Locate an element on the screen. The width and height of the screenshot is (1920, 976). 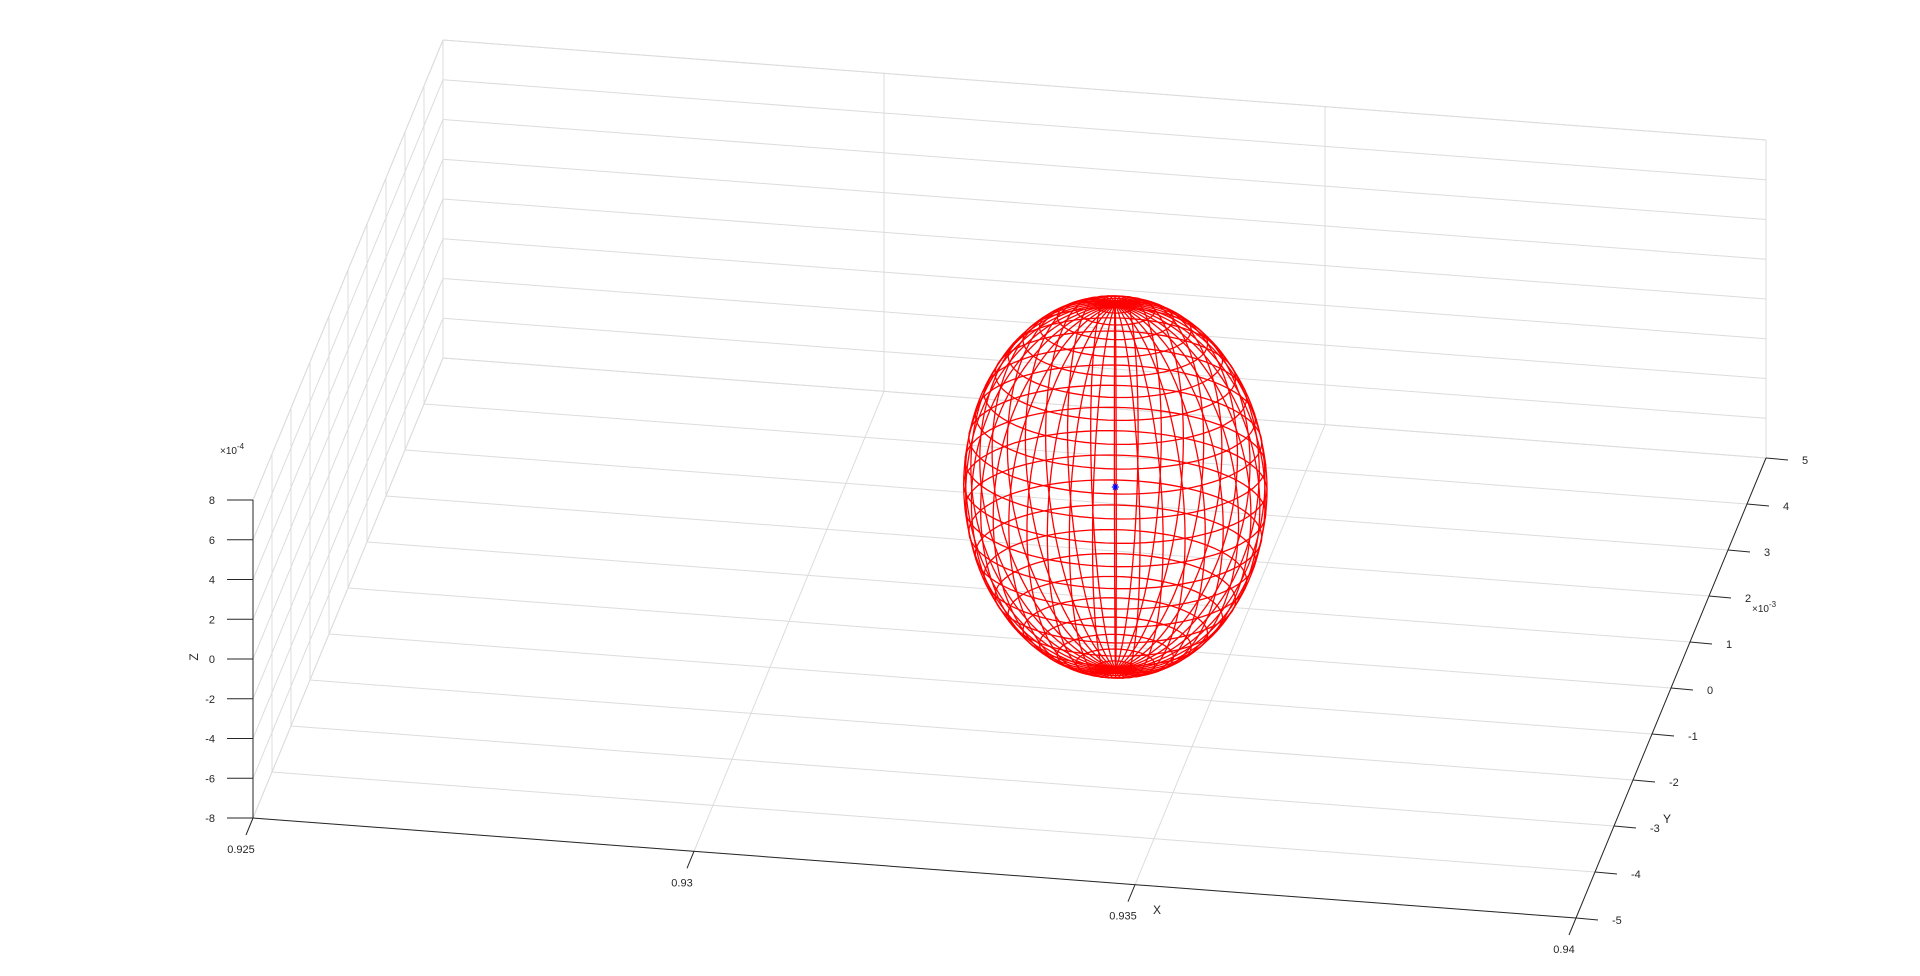
x-axis-line is located at coordinates (914, 868).